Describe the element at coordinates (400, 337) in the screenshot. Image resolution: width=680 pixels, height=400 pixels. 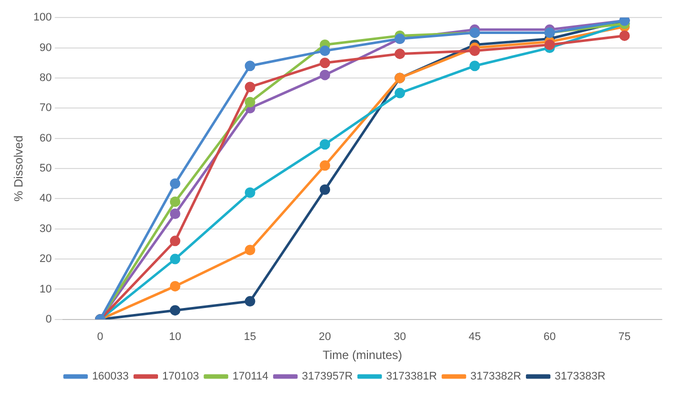
I see `x-tick-label: 30` at that location.